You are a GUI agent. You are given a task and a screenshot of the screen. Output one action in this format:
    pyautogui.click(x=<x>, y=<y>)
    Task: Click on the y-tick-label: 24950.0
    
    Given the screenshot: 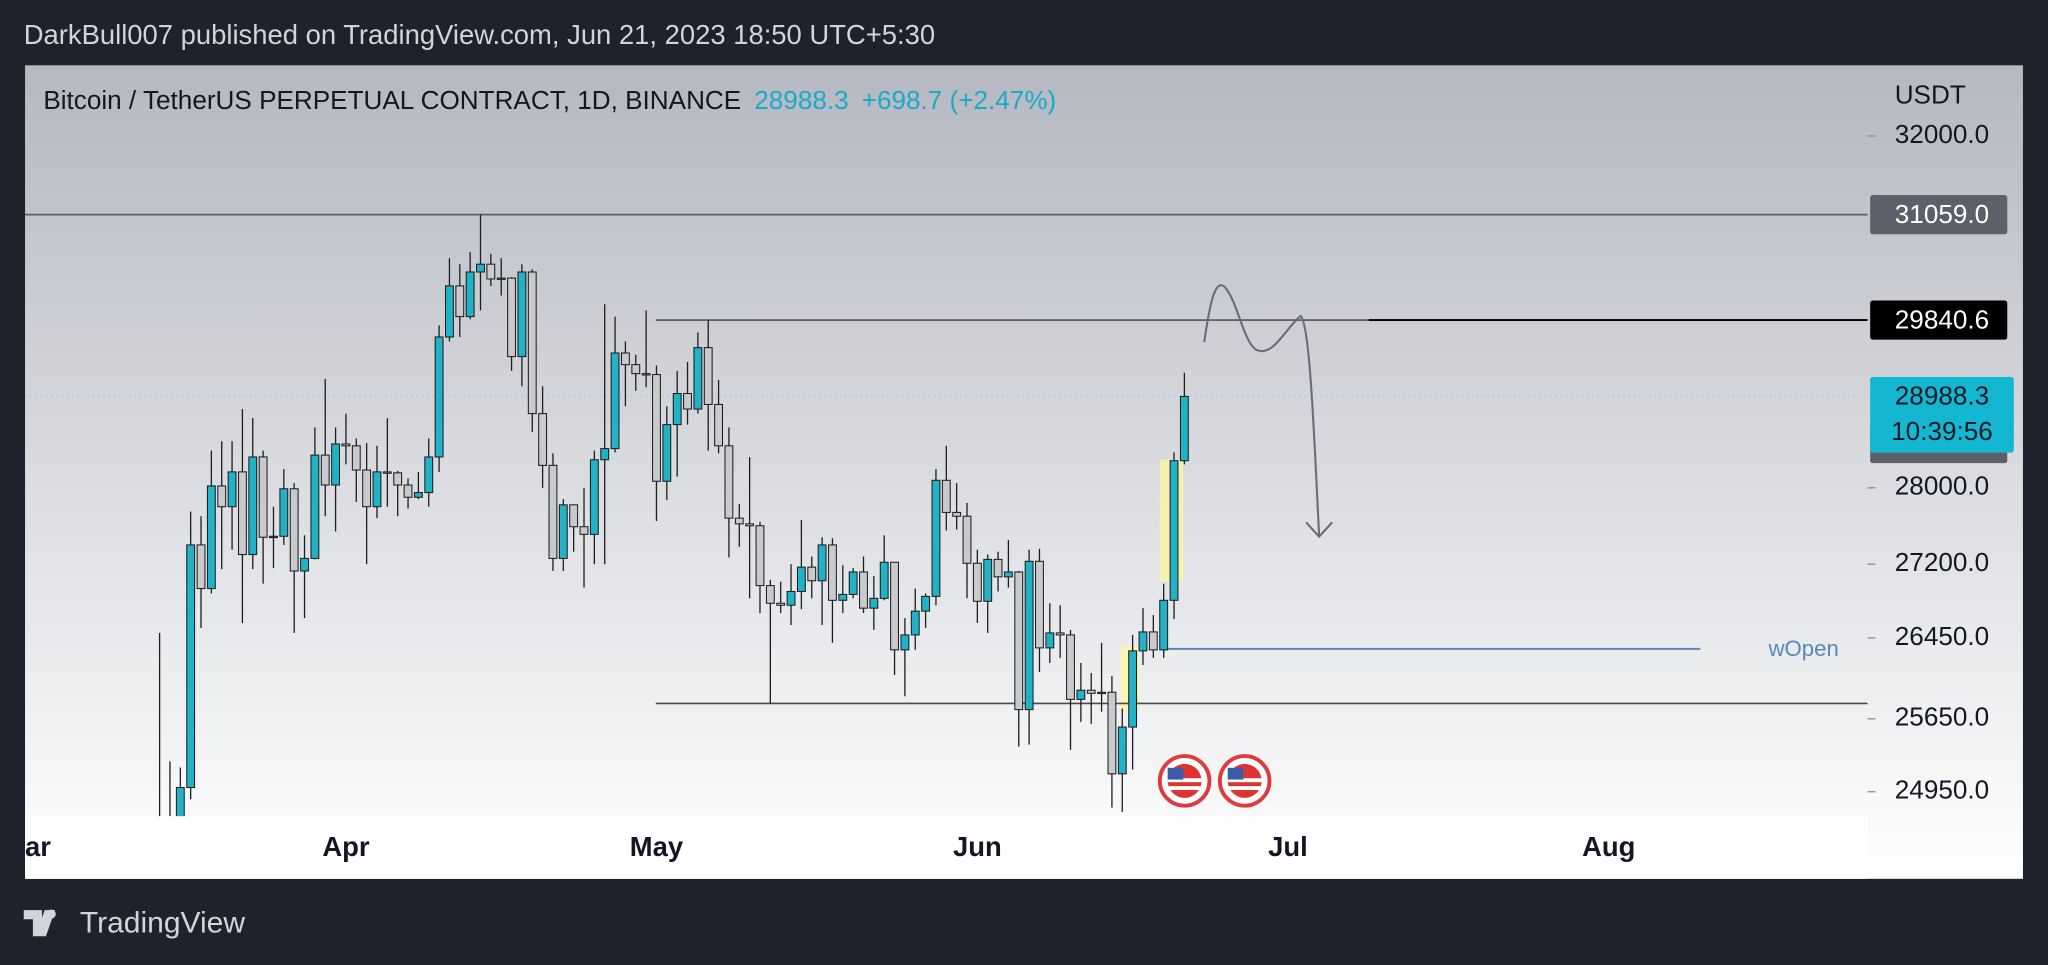 What is the action you would take?
    pyautogui.click(x=1942, y=790)
    